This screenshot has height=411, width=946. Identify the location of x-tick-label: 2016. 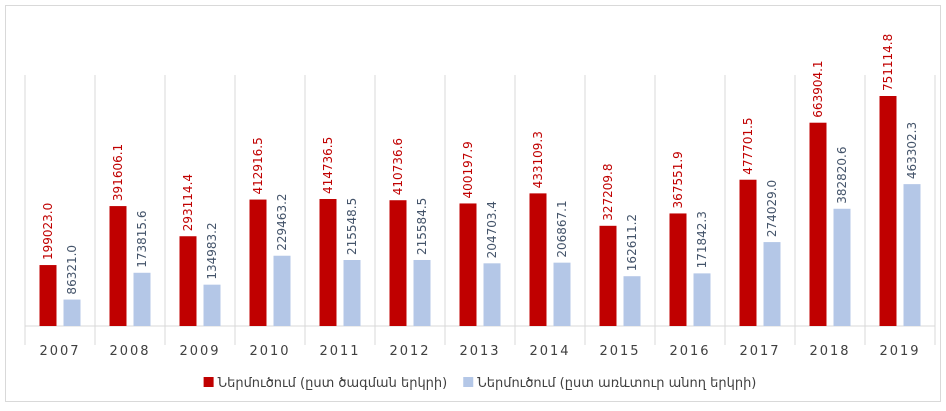
(689, 351).